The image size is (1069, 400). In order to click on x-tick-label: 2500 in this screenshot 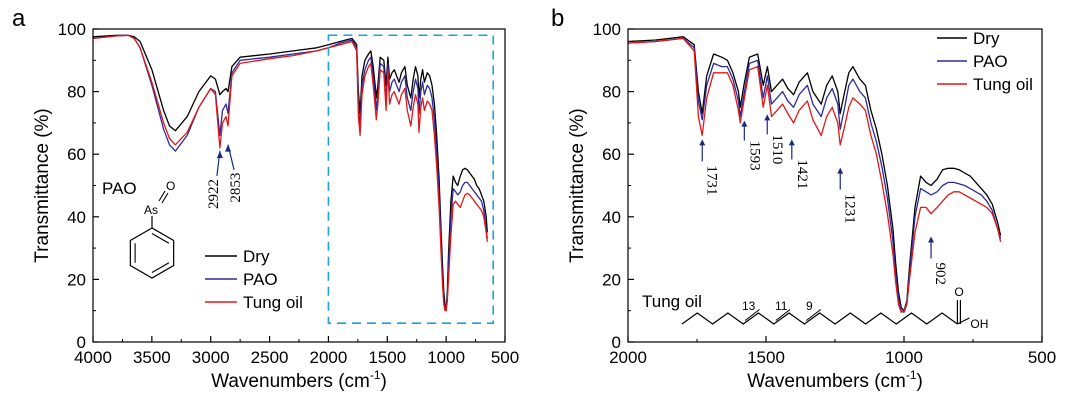, I will do `click(270, 357)`.